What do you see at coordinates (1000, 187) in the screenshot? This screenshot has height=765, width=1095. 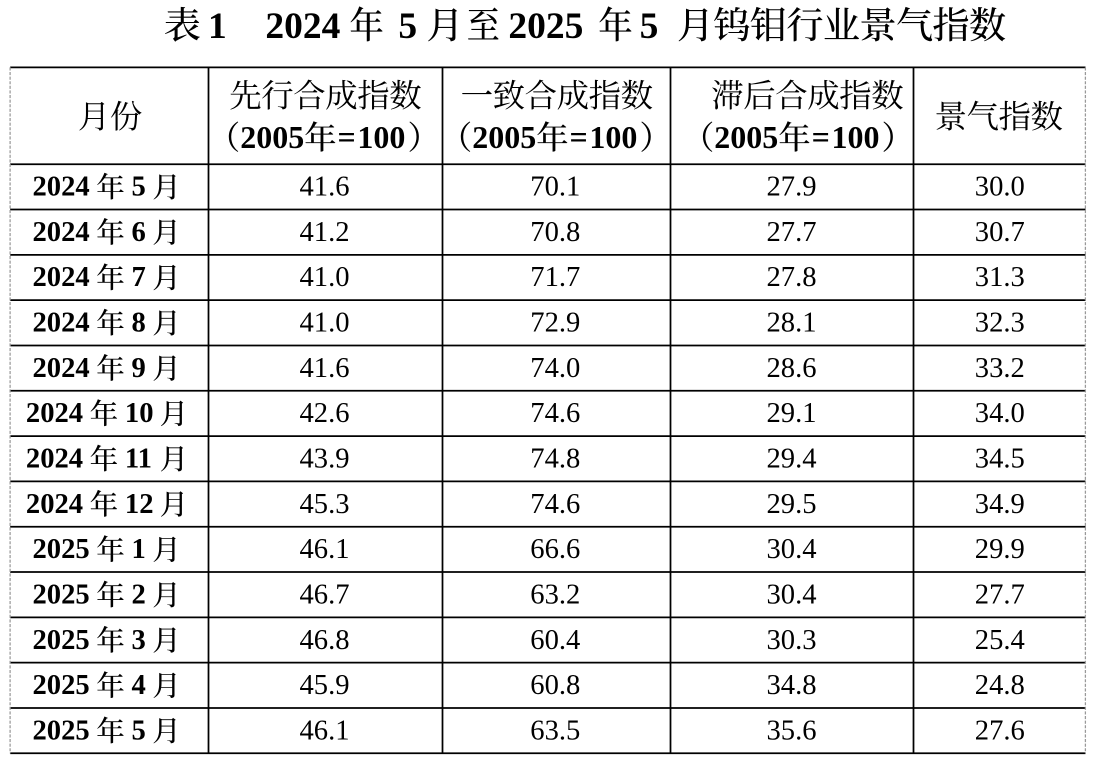 I see `svg-text: 30.0` at bounding box center [1000, 187].